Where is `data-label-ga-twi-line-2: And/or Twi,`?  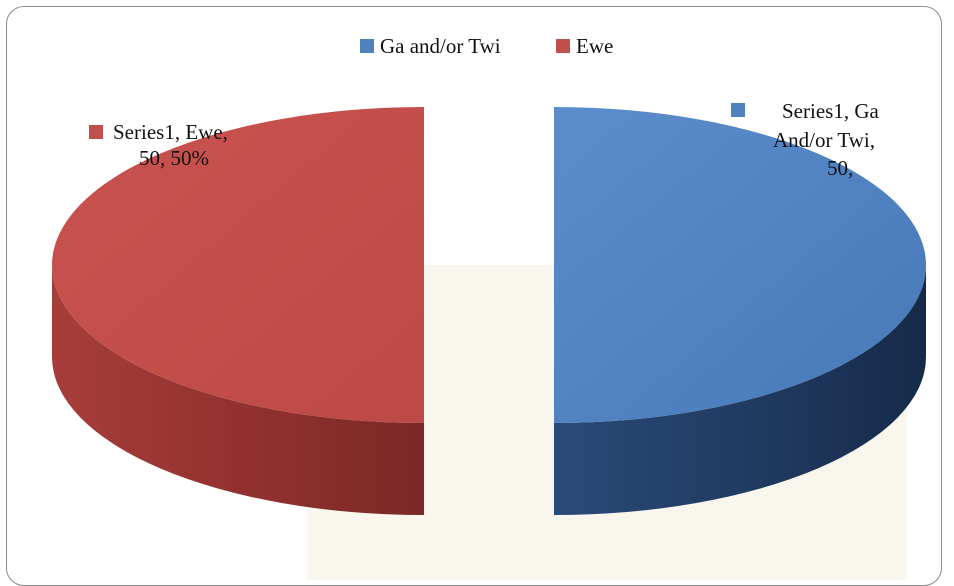 data-label-ga-twi-line-2: And/or Twi, is located at coordinates (824, 140).